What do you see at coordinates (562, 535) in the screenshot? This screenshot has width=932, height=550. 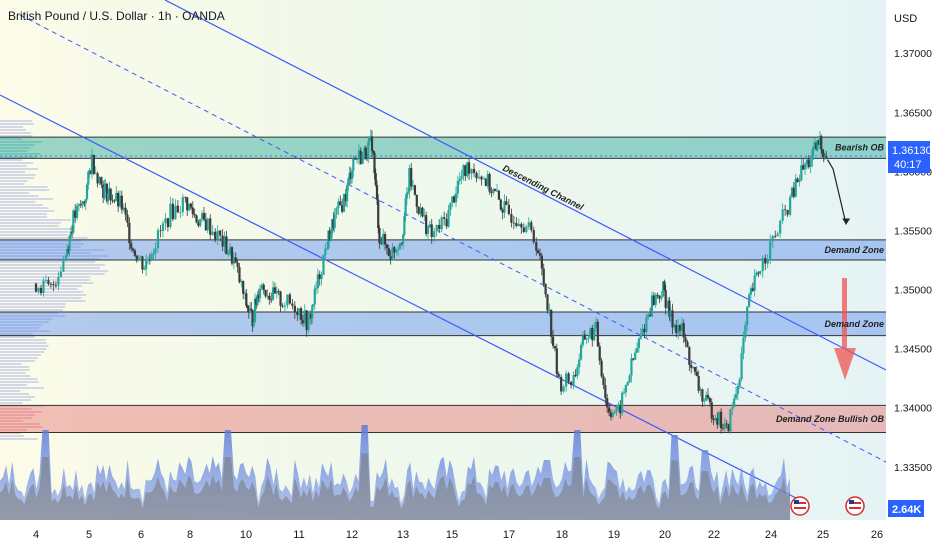 I see `x-tick-label: 18` at bounding box center [562, 535].